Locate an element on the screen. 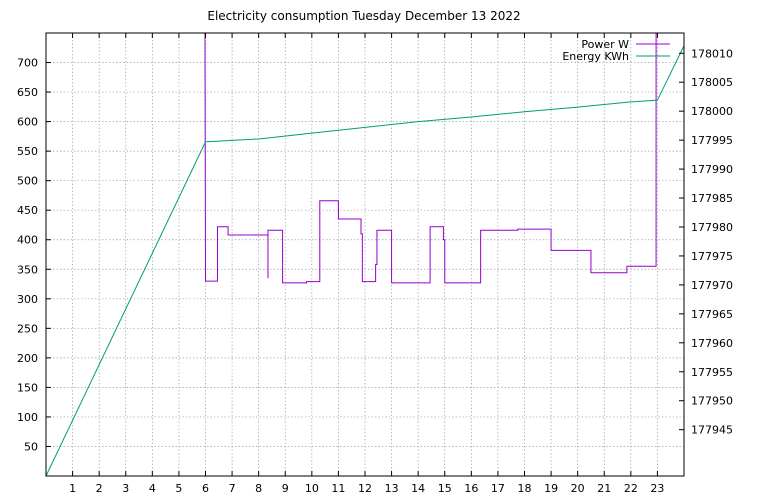  y-left-tick-label: 450 is located at coordinates (27, 210).